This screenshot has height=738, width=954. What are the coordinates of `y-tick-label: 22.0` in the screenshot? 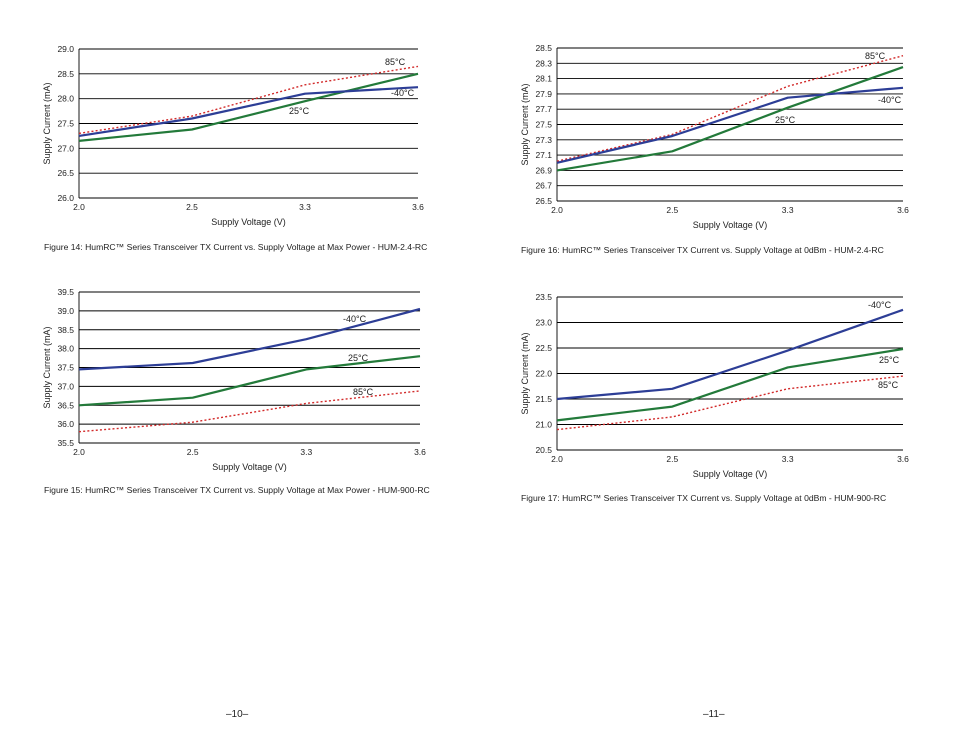 It's located at (543, 374).